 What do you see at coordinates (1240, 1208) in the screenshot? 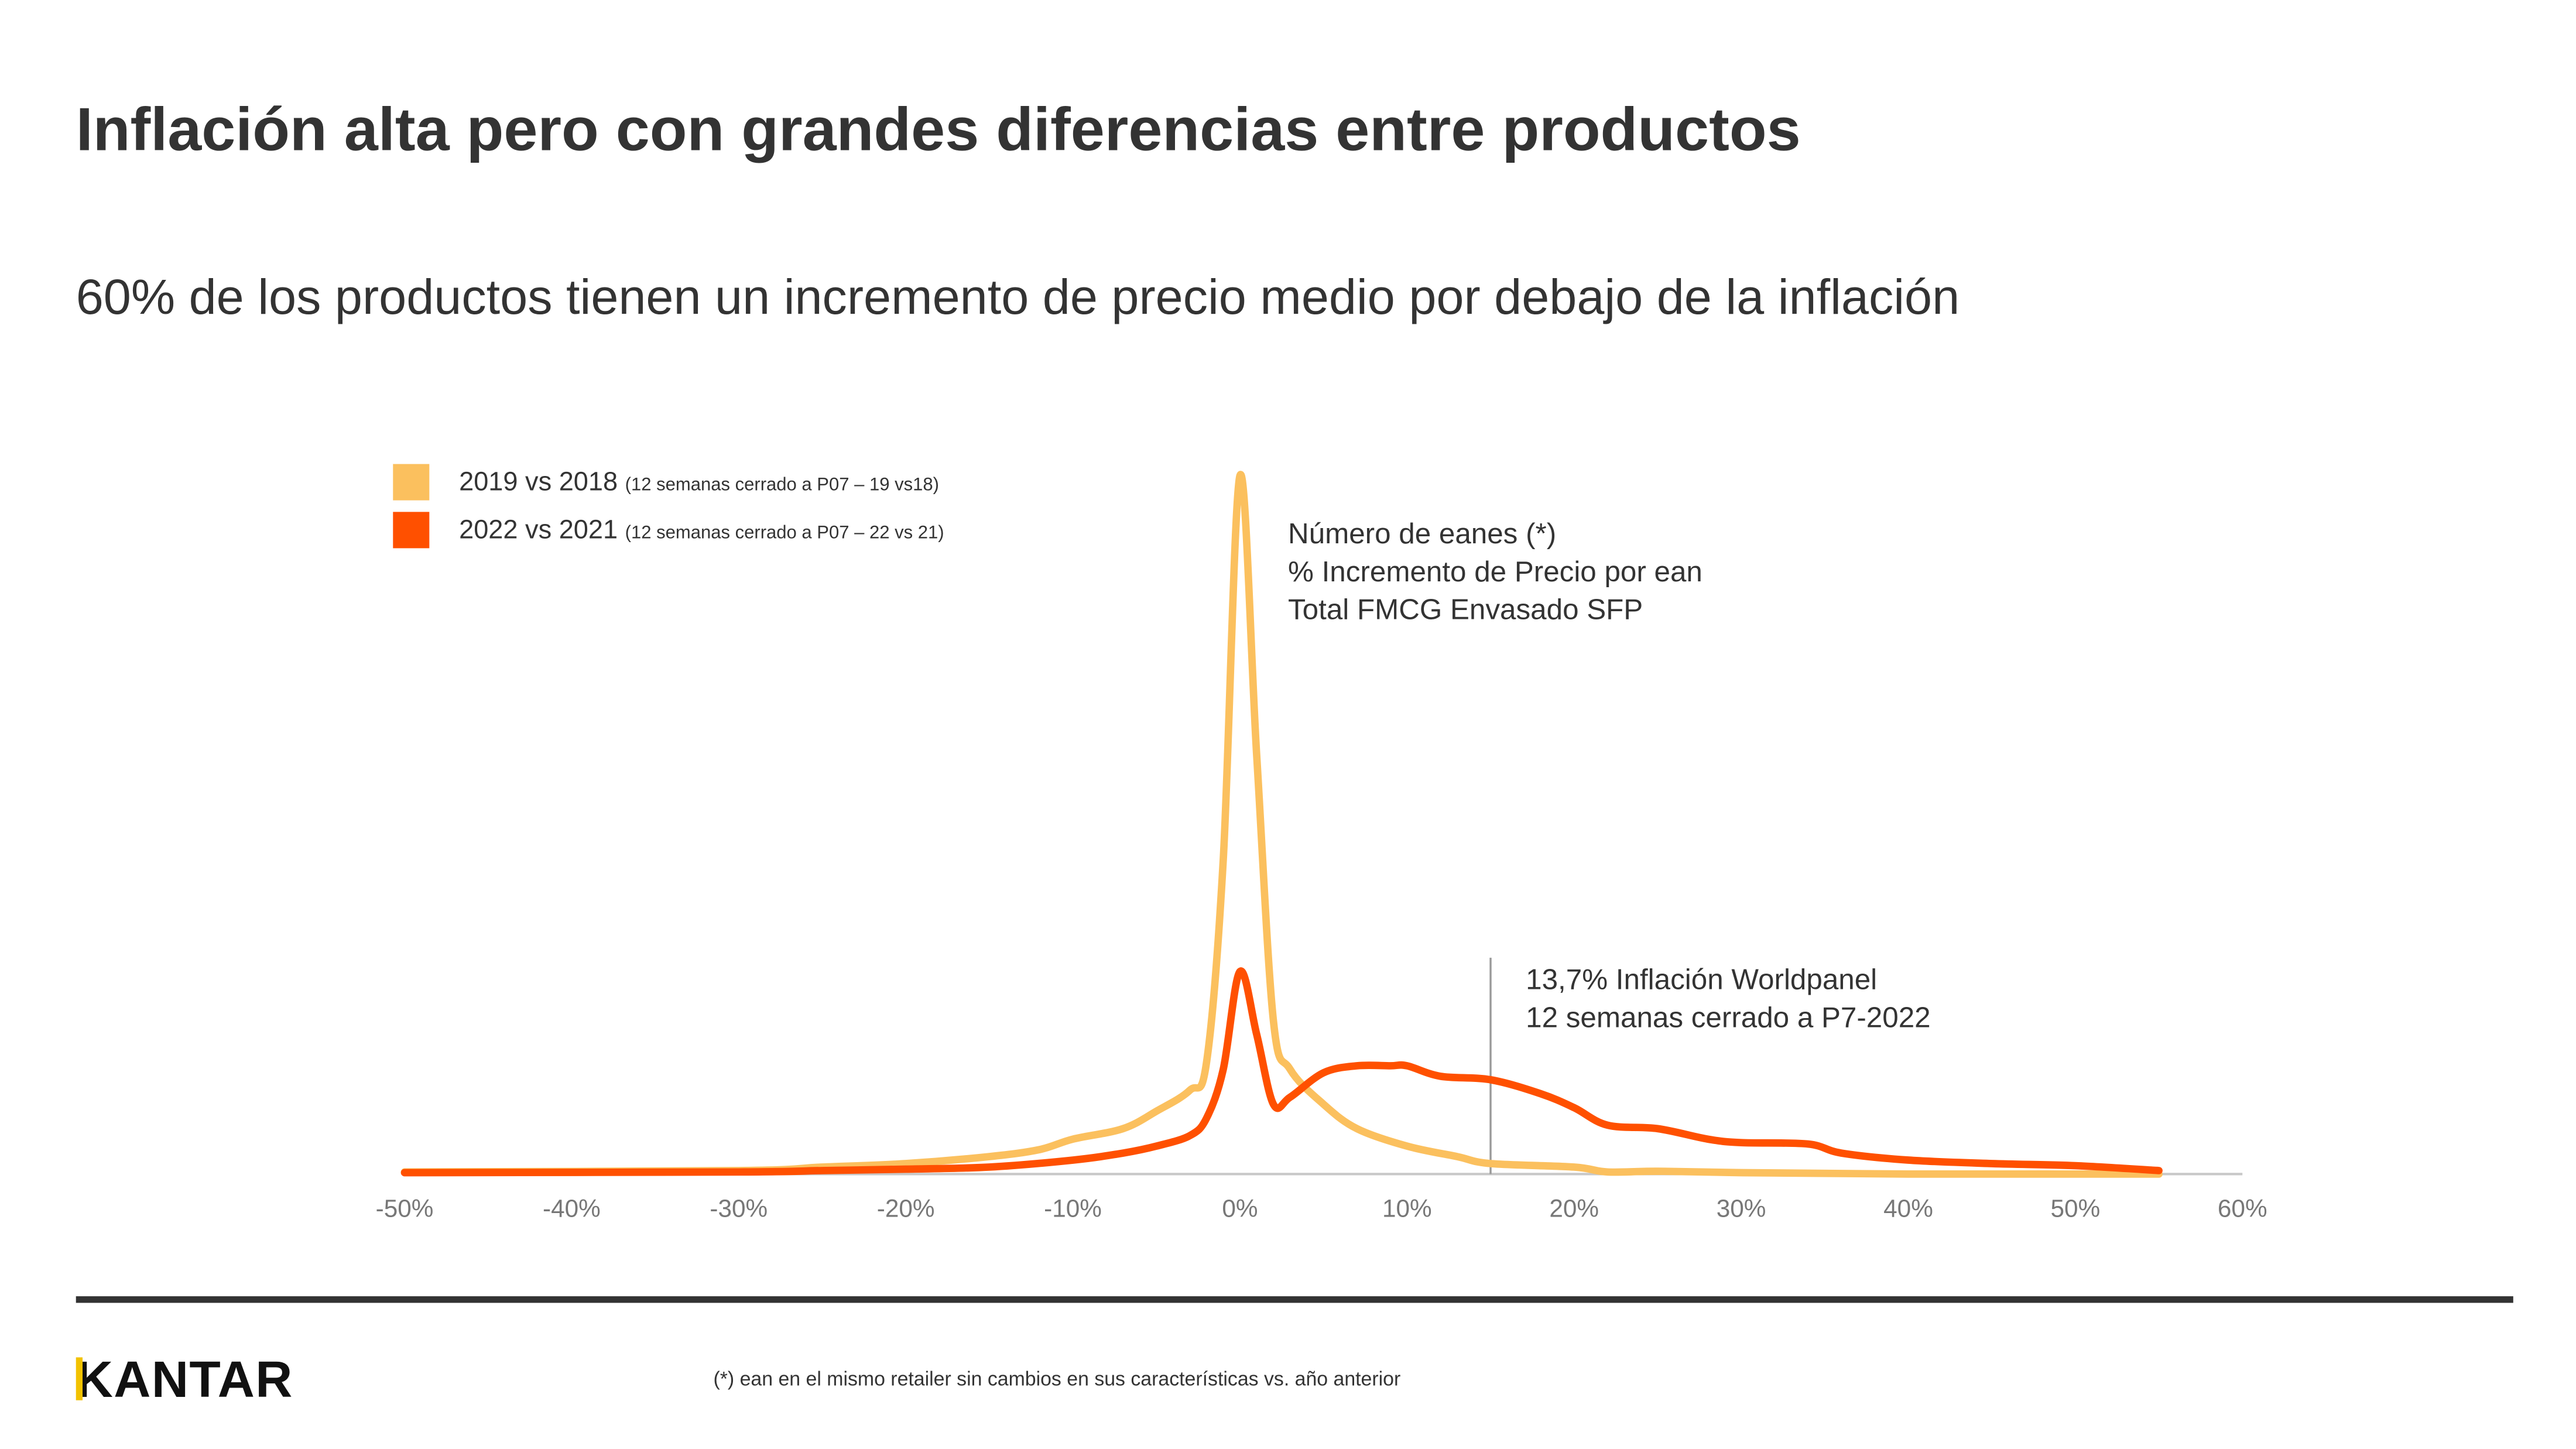
I see `x-tick-label: 0%` at bounding box center [1240, 1208].